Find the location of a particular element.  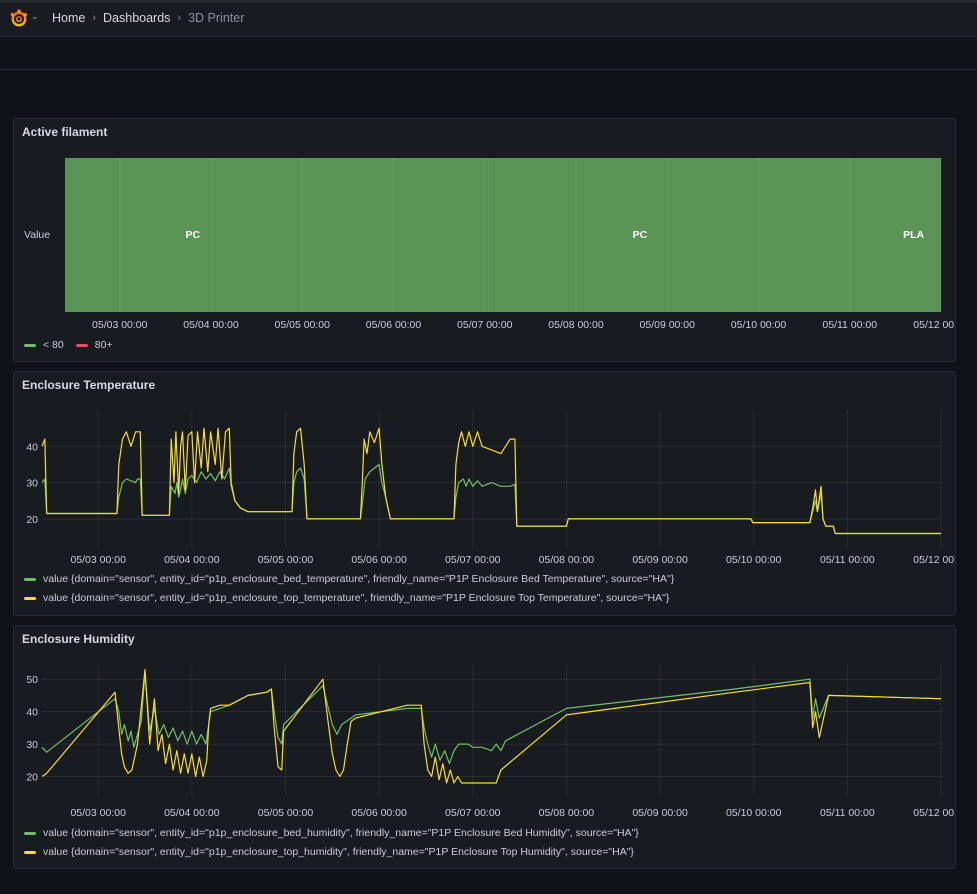

panel-title: Active filament is located at coordinates (65, 132).